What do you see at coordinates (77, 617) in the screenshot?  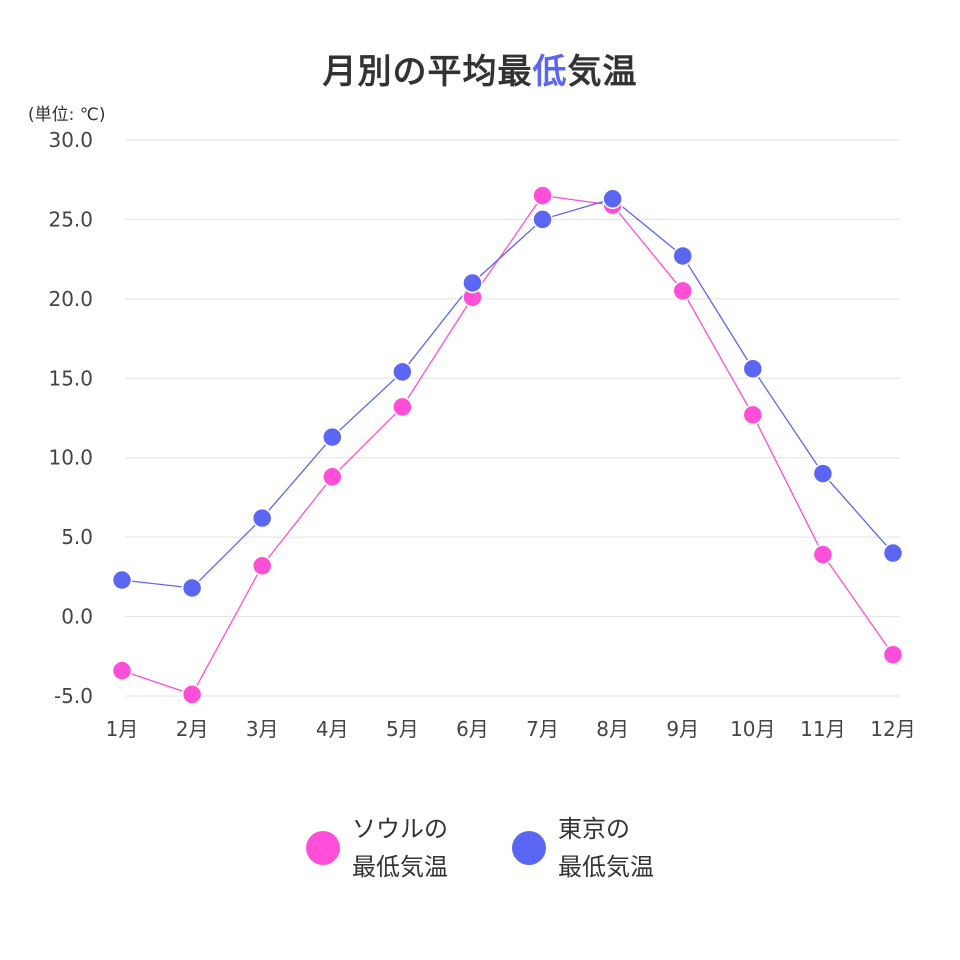 I see `y-tick-label: 0.0` at bounding box center [77, 617].